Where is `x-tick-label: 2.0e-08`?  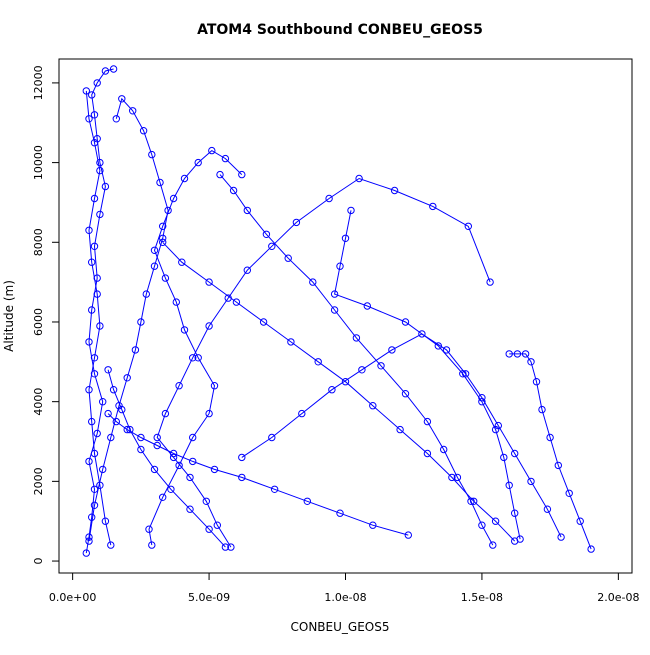 x-tick-label: 2.0e-08 is located at coordinates (618, 597).